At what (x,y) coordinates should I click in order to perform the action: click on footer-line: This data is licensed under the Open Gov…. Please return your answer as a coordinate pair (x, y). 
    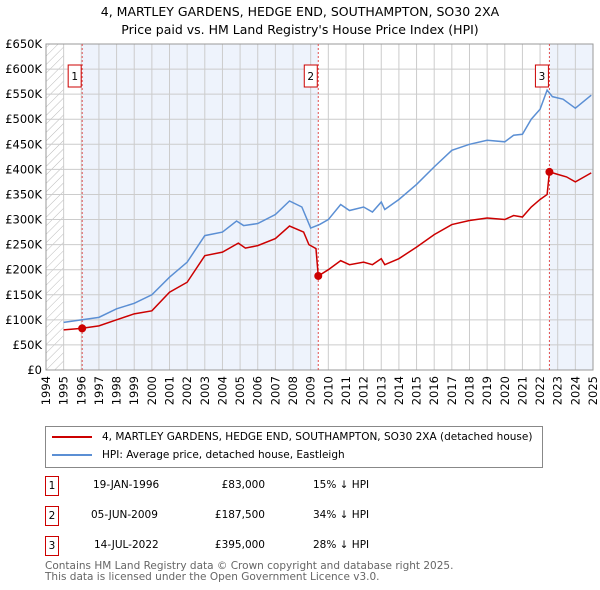
    Looking at the image, I should click on (212, 577).